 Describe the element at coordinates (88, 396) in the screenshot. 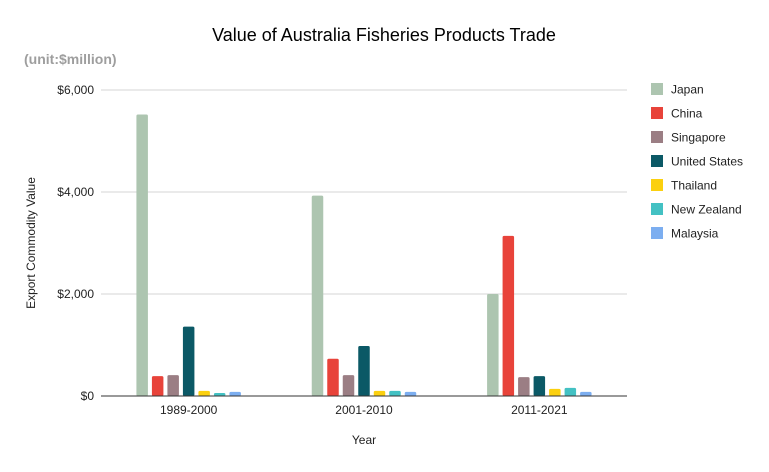

I see `y-tick-label: $0` at that location.